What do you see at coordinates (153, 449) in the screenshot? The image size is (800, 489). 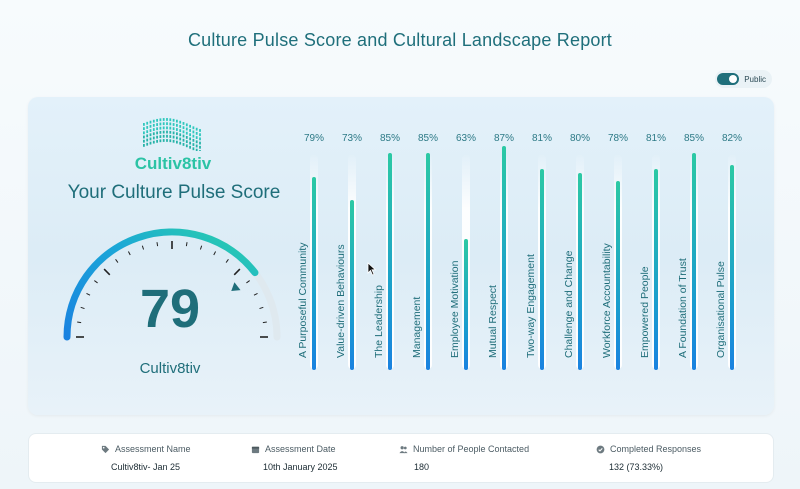 I see `info-label: Assessment Name` at bounding box center [153, 449].